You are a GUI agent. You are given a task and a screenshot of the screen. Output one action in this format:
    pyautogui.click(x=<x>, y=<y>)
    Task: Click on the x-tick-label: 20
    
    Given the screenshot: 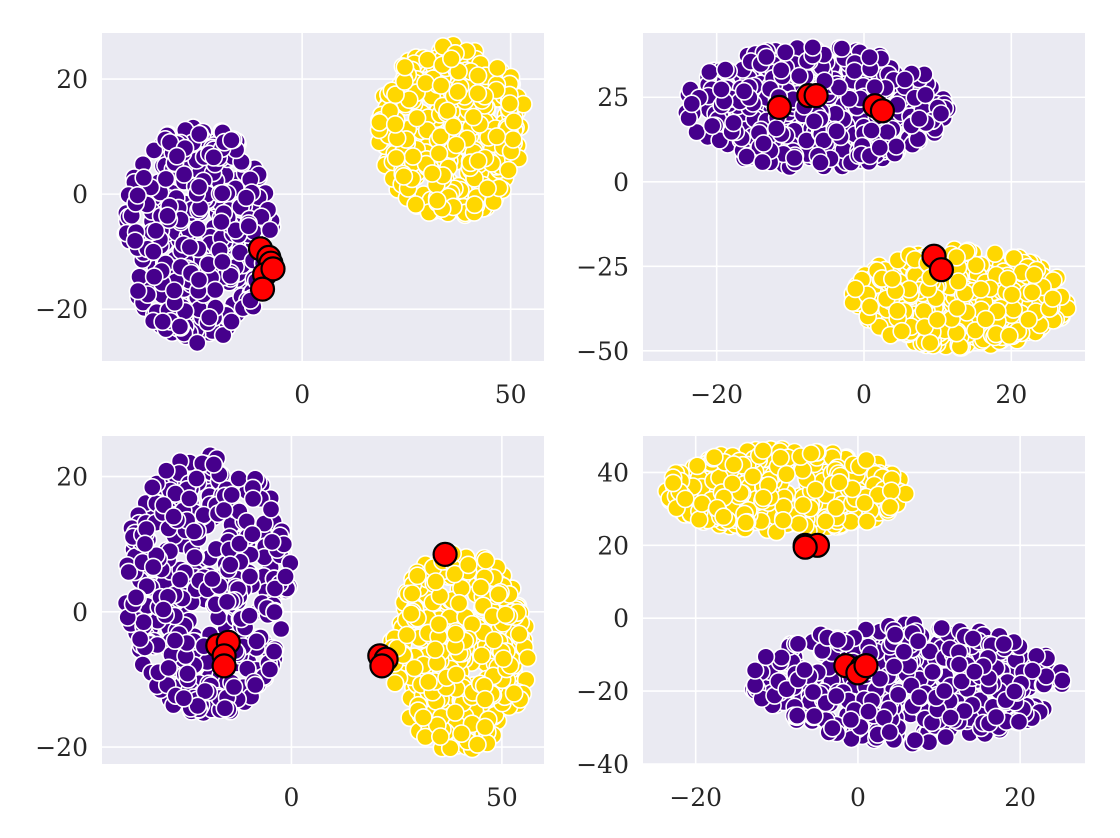 What is the action you would take?
    pyautogui.click(x=1020, y=797)
    